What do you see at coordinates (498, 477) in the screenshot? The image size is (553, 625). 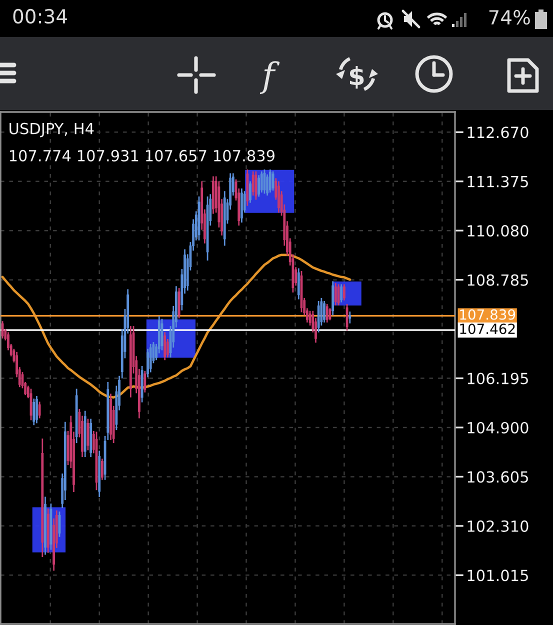 I see `y-tick-label: 103.605` at bounding box center [498, 477].